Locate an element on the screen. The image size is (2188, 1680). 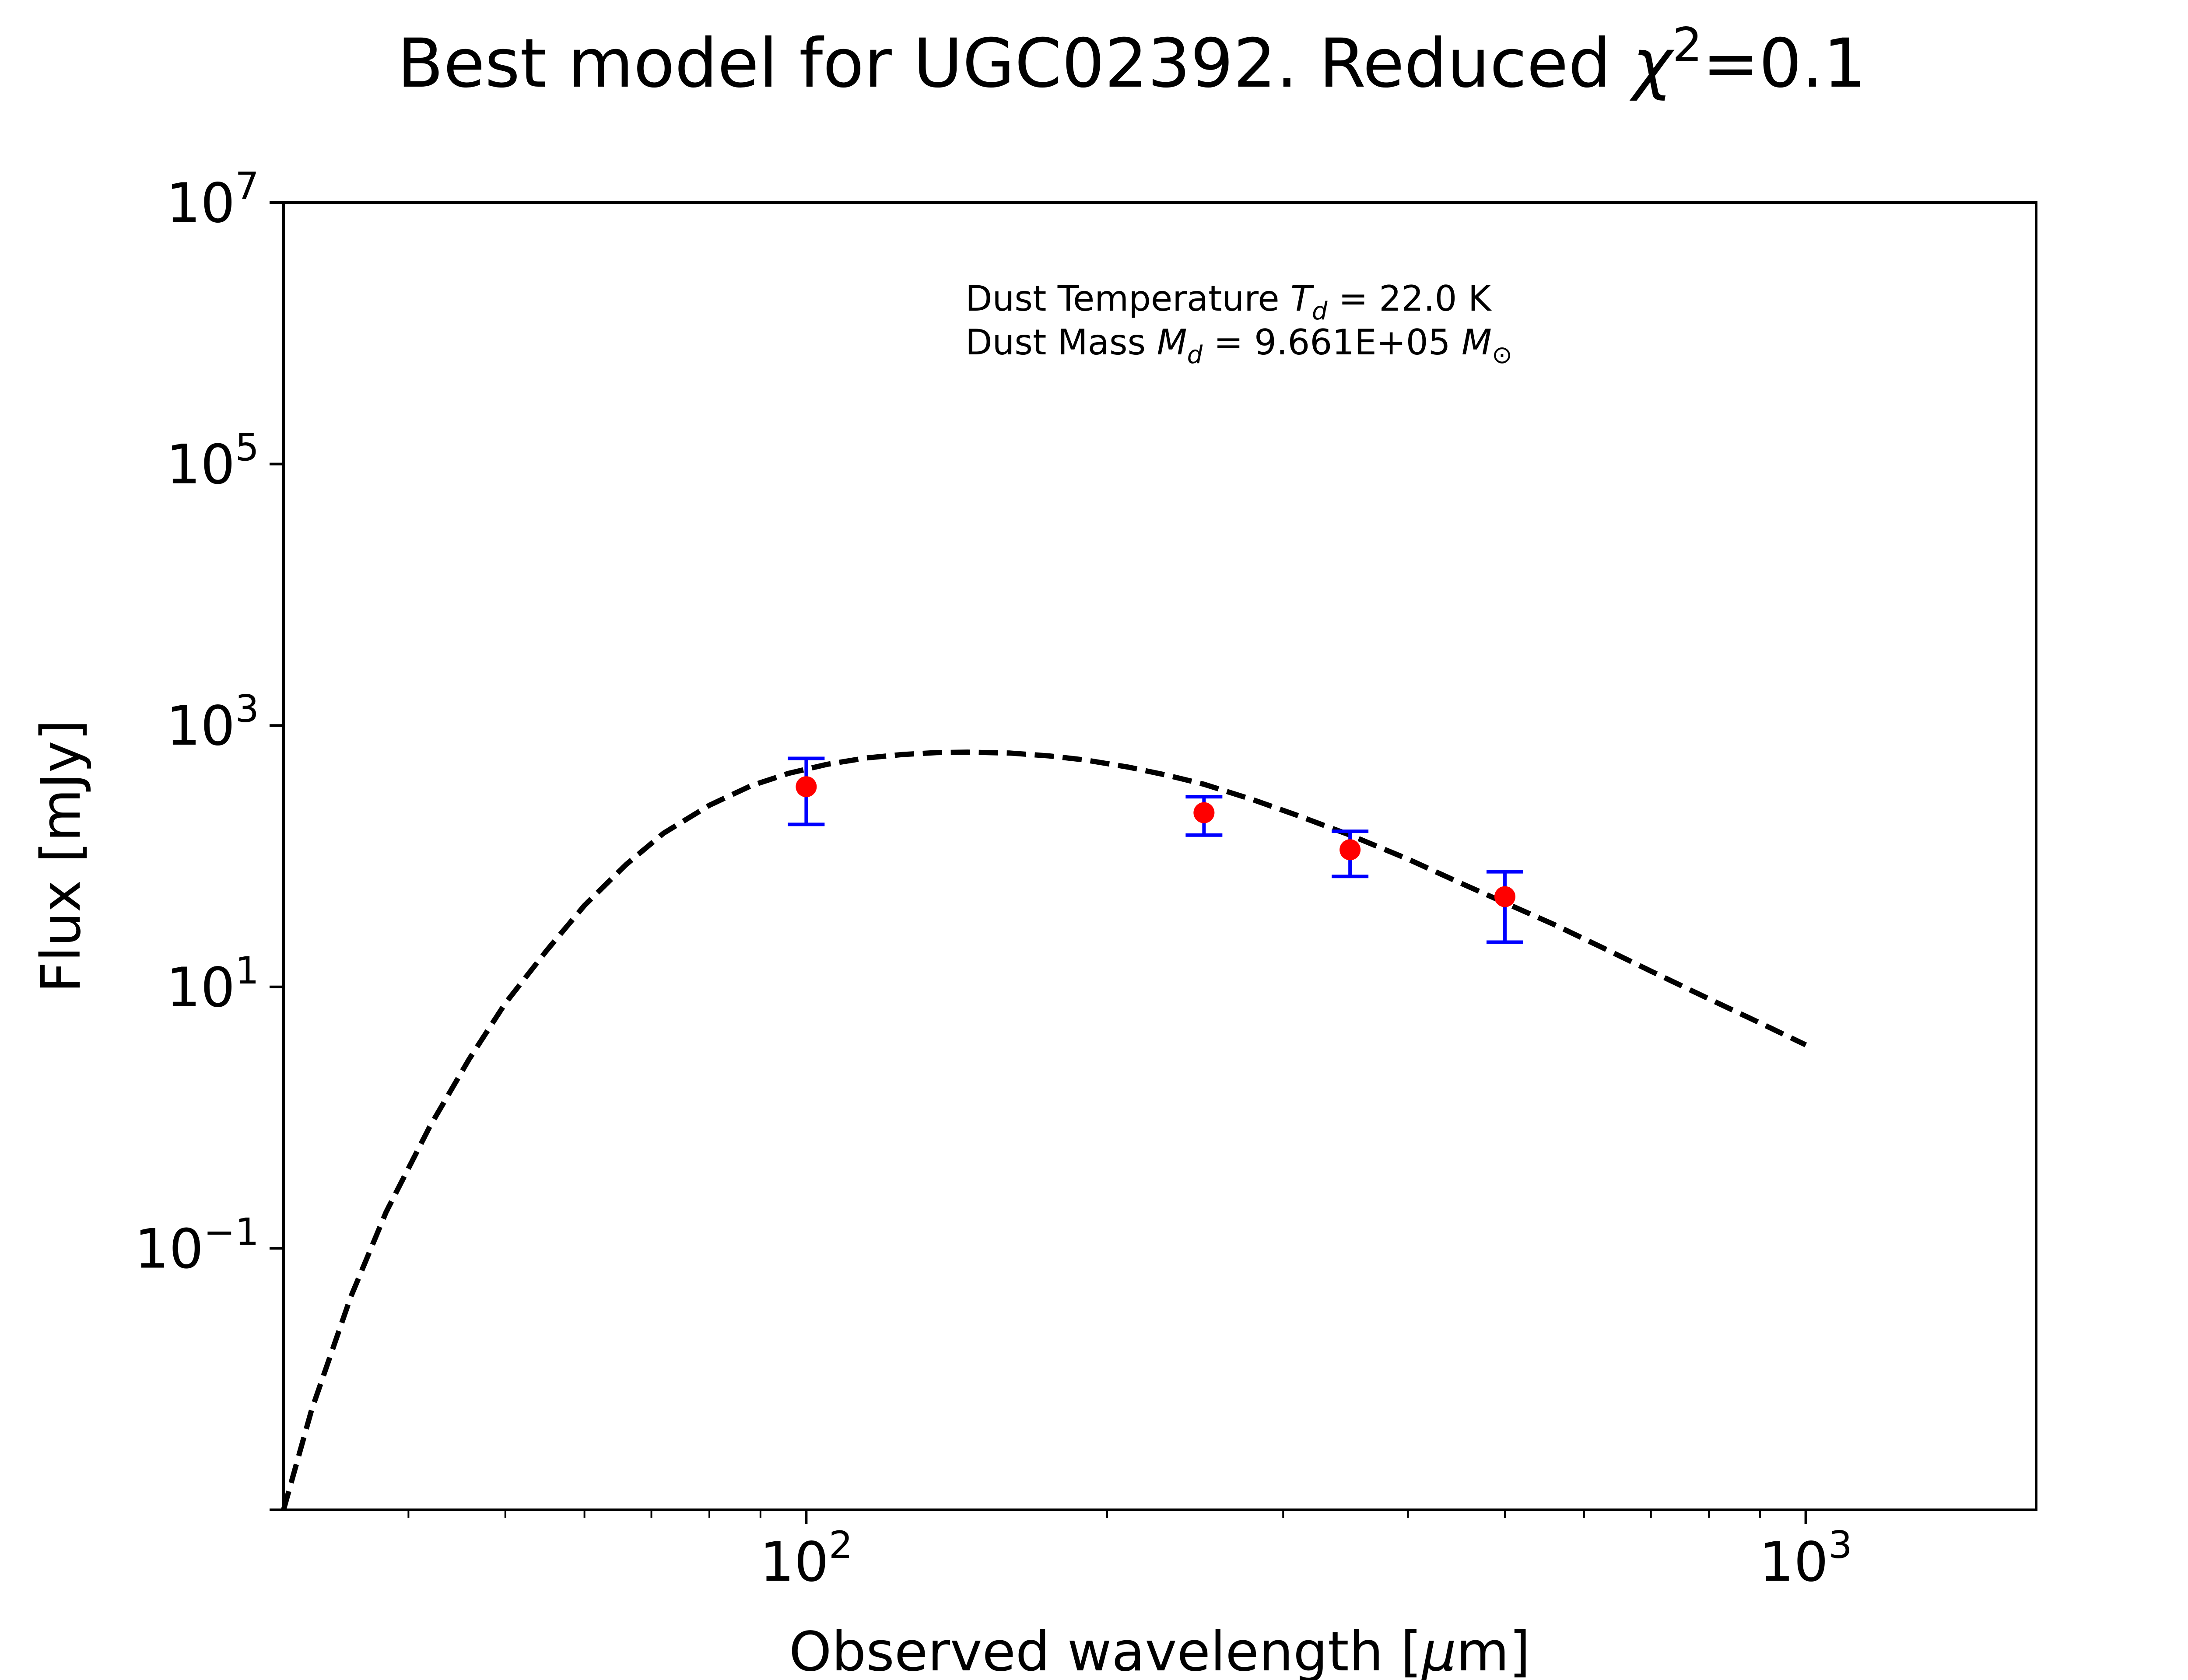
observed-points-layer is located at coordinates (1155, 850).